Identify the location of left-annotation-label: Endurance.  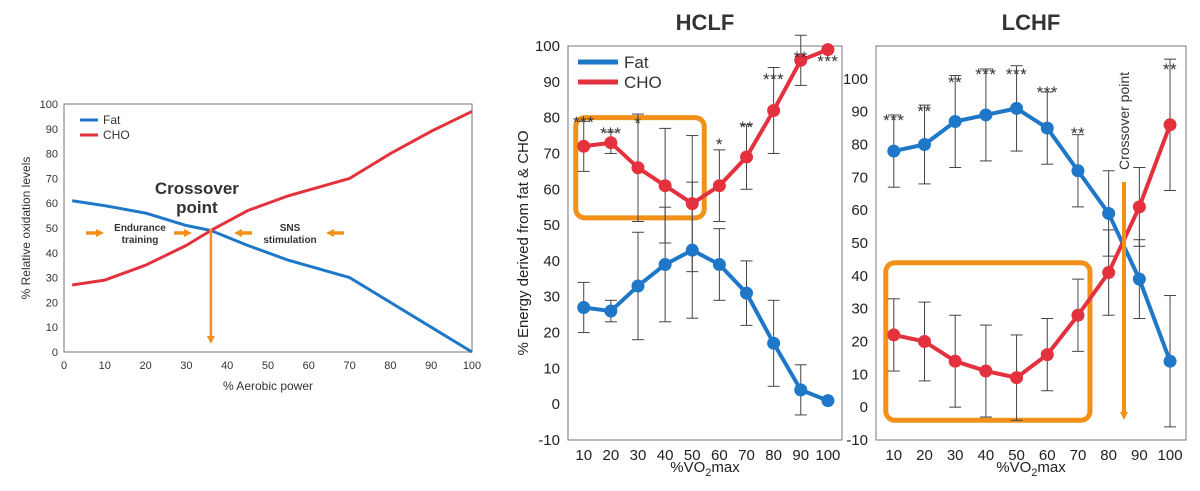
(140, 228).